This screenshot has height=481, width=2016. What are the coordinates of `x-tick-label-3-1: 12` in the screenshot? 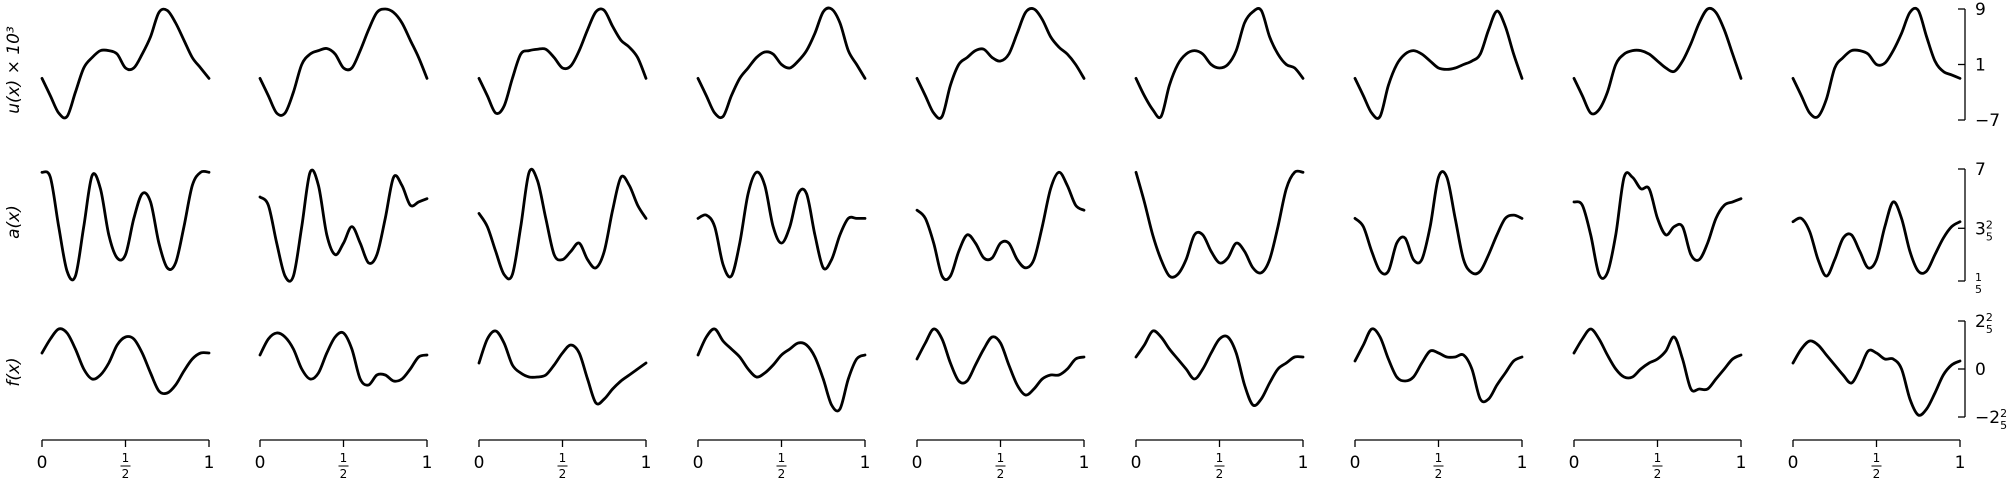 It's located at (562, 466).